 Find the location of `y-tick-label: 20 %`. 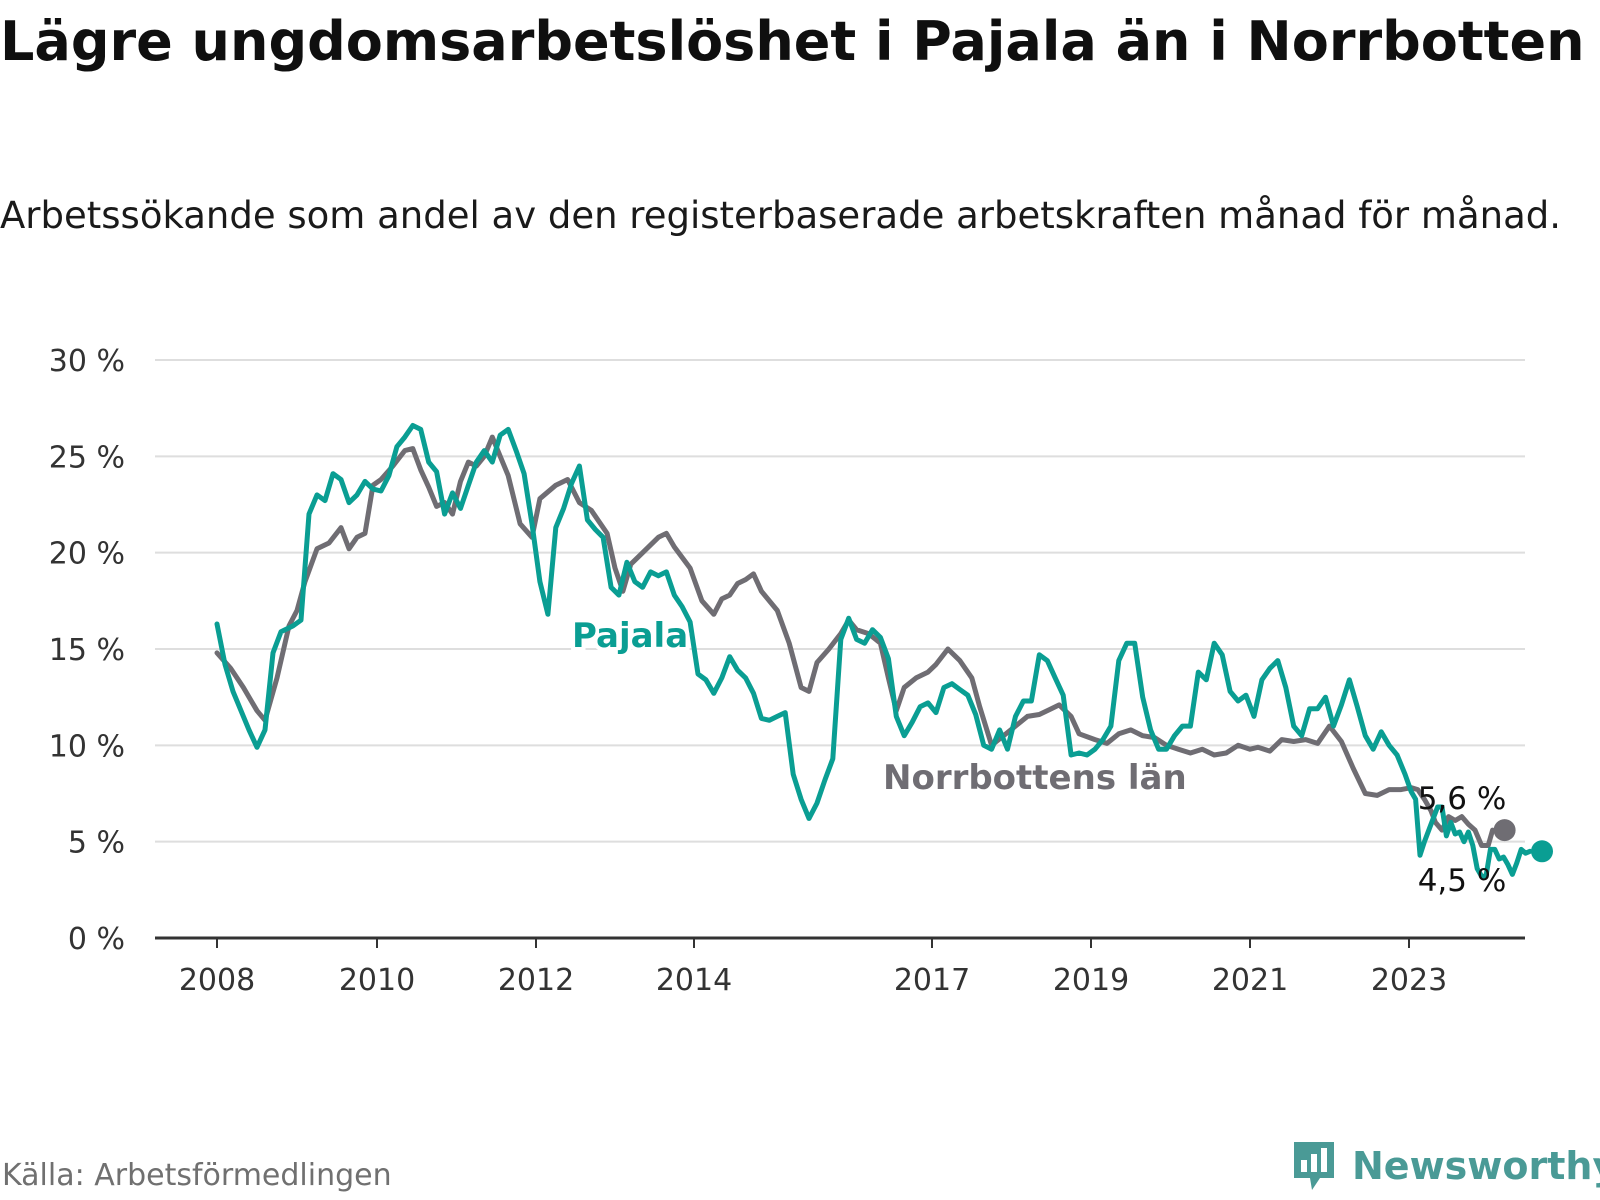

y-tick-label: 20 % is located at coordinates (87, 554).